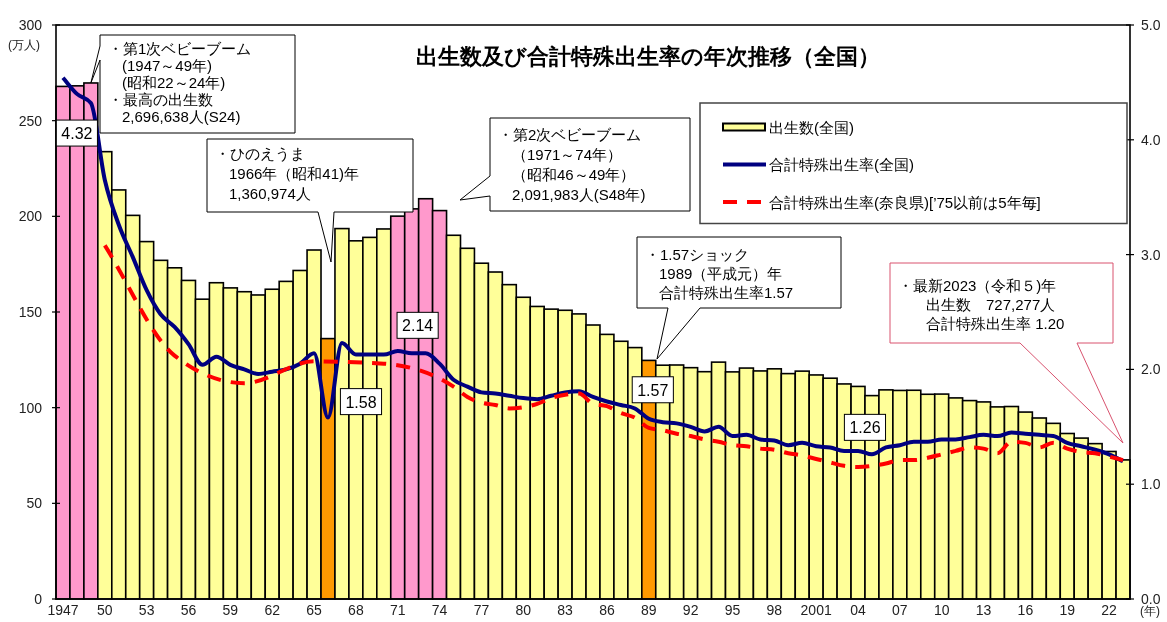 Image resolution: width=1167 pixels, height=622 pixels. Describe the element at coordinates (314, 610) in the screenshot. I see `x-tick-label: 65` at that location.